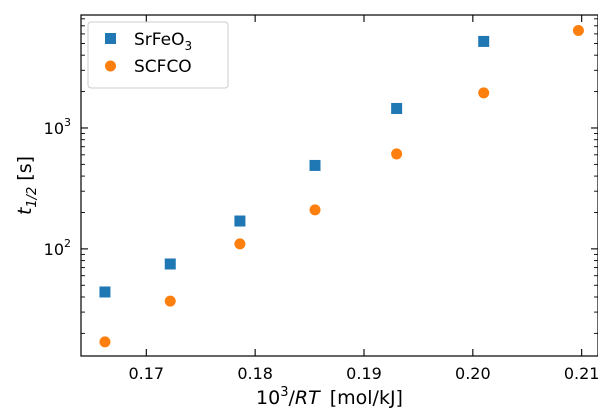 Image resolution: width=598 pixels, height=411 pixels. What do you see at coordinates (110, 38) in the screenshot?
I see `legend-marker-square` at bounding box center [110, 38].